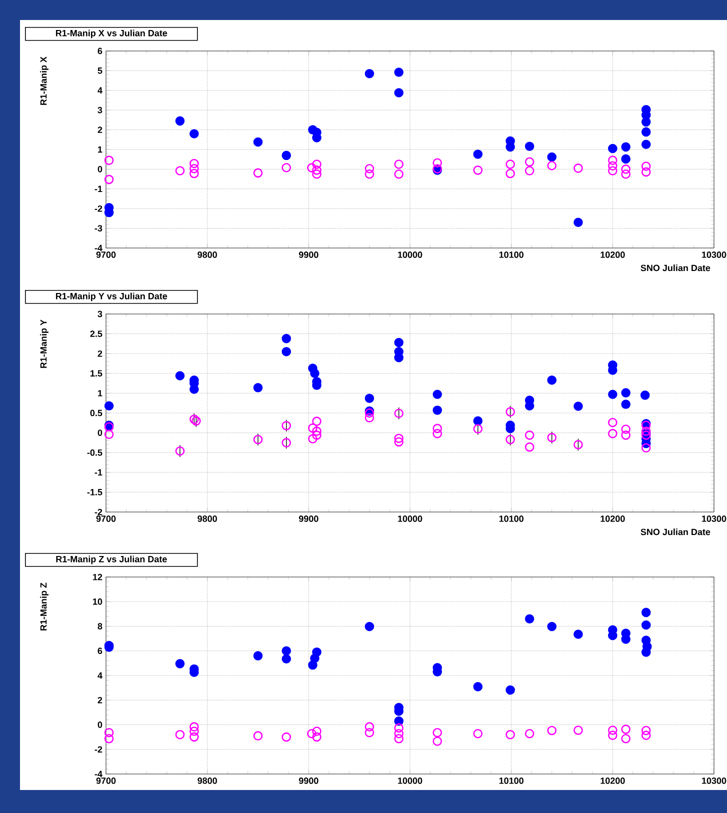 The image size is (727, 813). Describe the element at coordinates (96, 373) in the screenshot. I see `y-tick-label: 1.5` at that location.